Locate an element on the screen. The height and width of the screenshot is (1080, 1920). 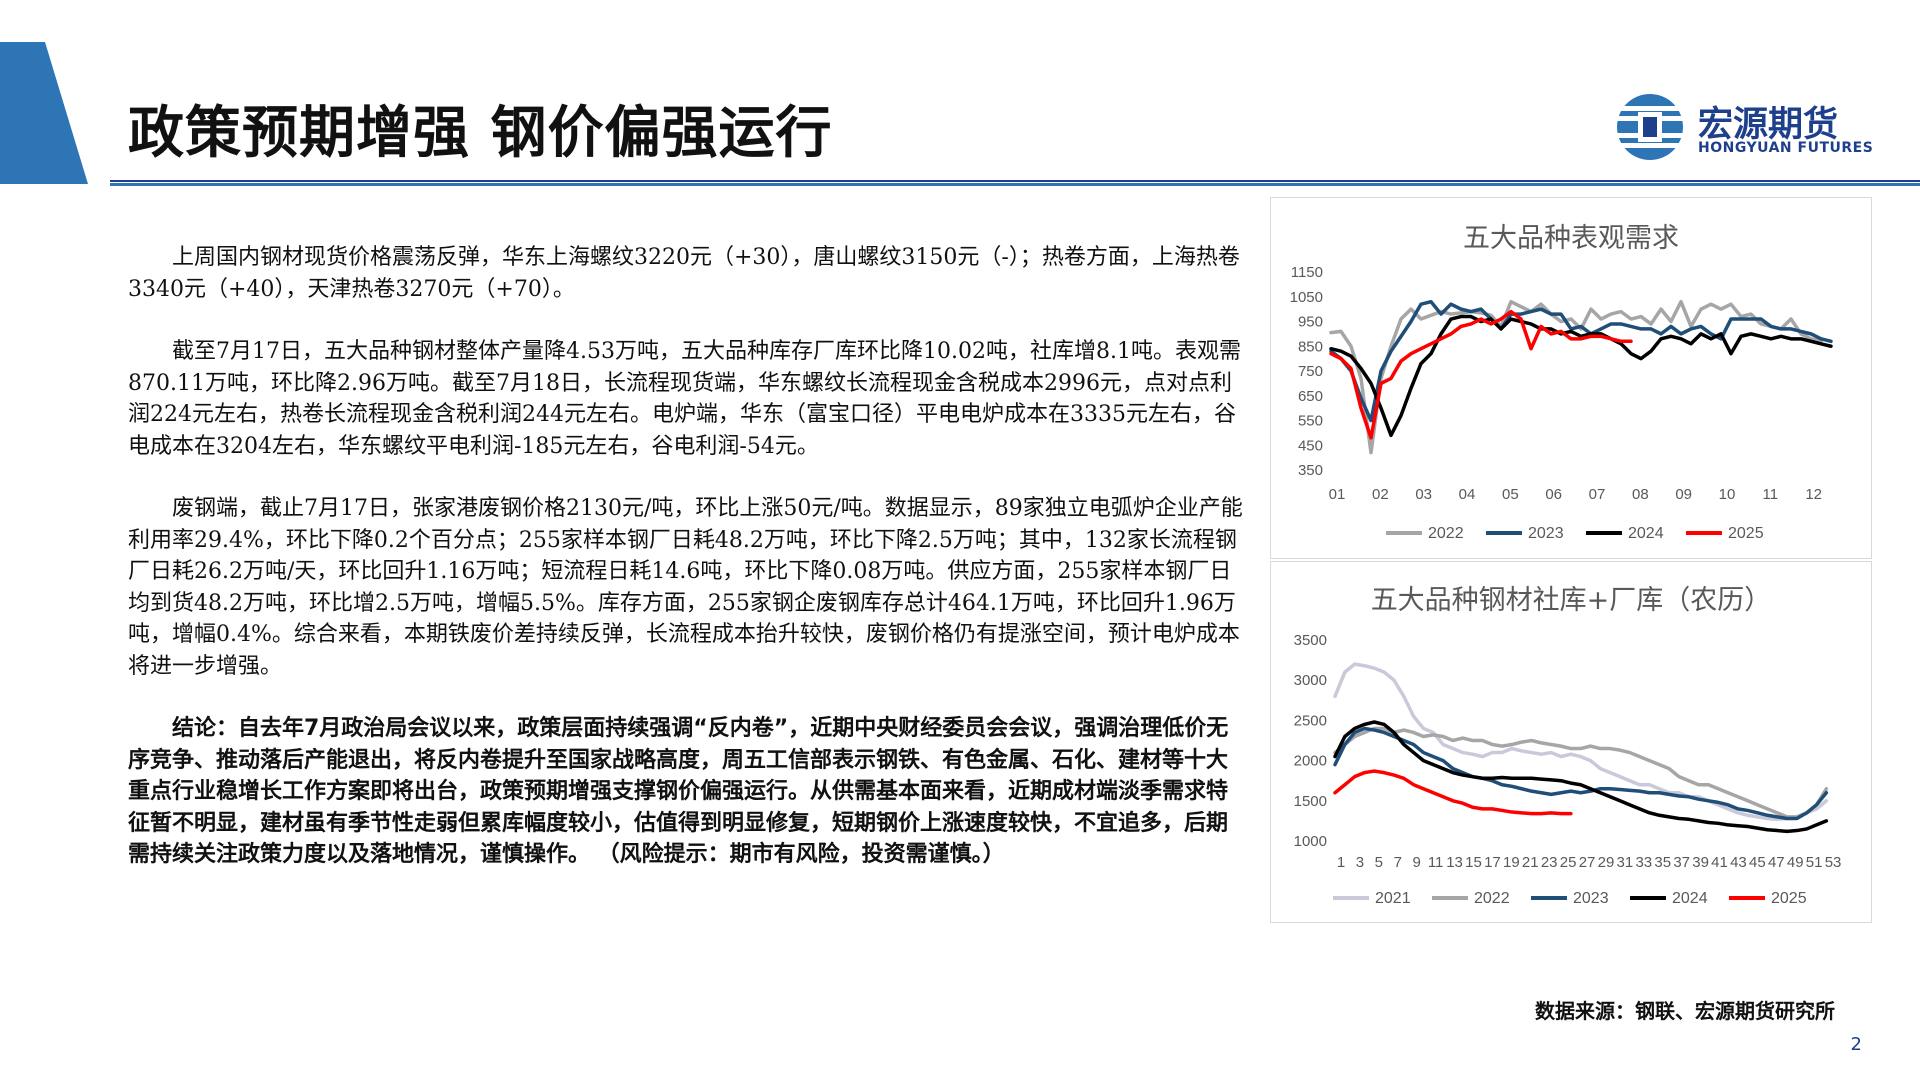
x-tick-label: 02 is located at coordinates (1380, 494).